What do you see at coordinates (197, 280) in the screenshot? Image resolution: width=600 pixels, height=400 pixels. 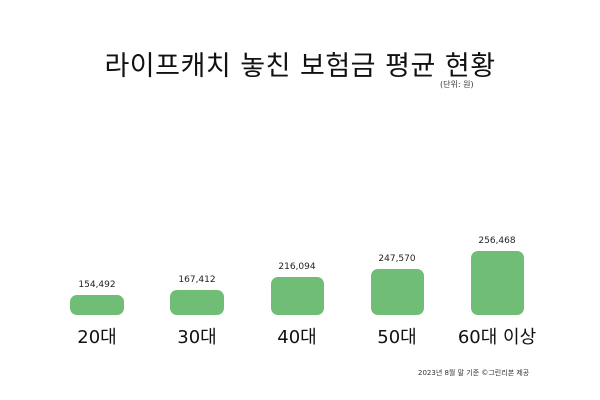 I see `value-label-30s: 167,412` at bounding box center [197, 280].